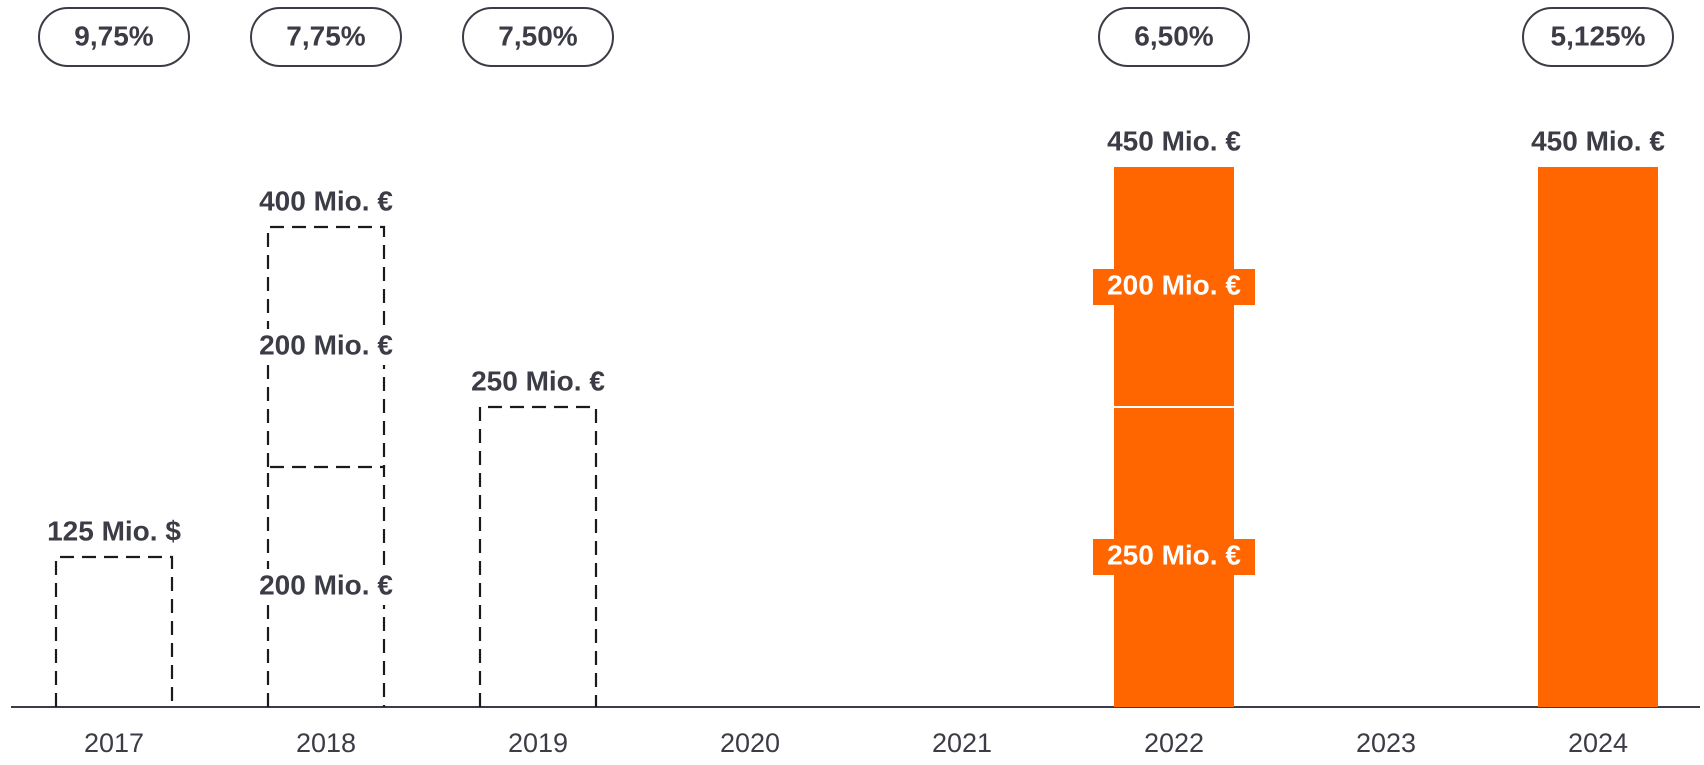  I want to click on coupon-label: 9,75%, so click(113, 35).